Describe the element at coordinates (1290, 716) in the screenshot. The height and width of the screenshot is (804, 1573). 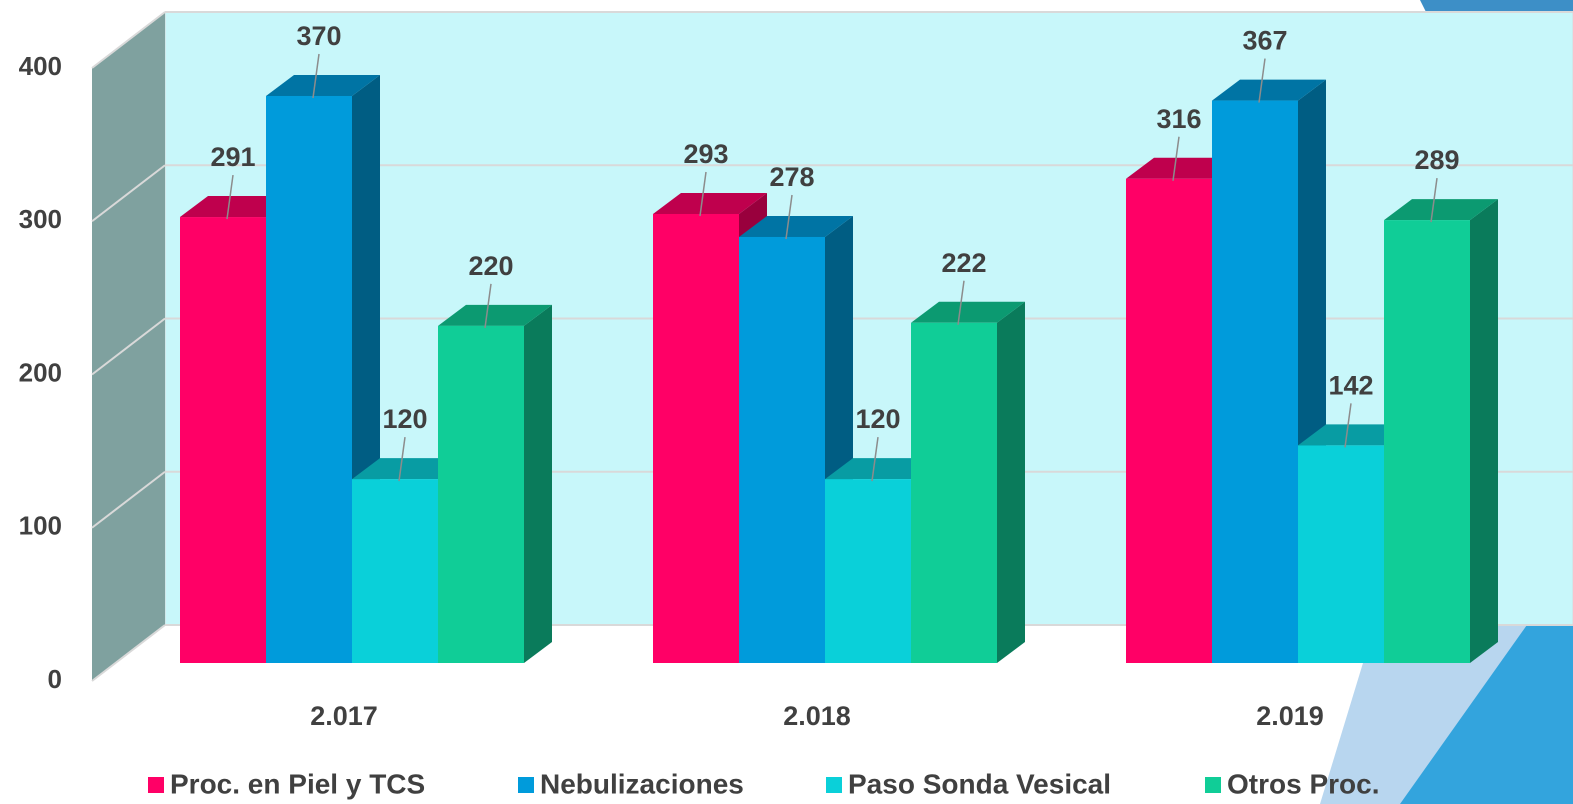
I see `x-tick-label: 2.019` at that location.